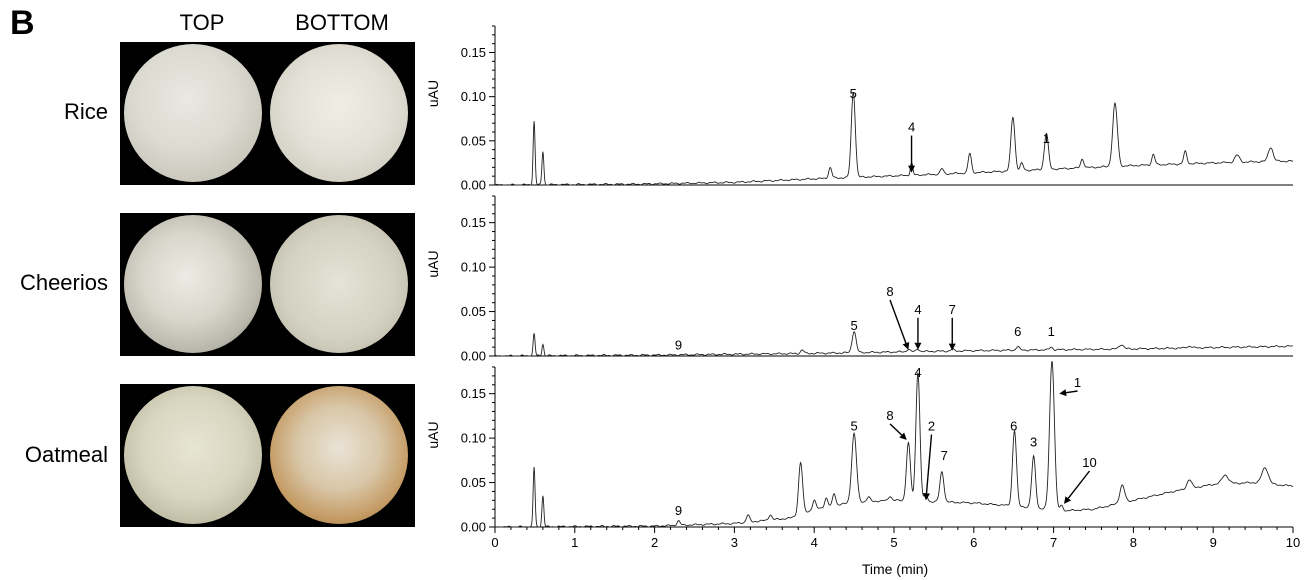 This screenshot has height=580, width=1304. Describe the element at coordinates (1133, 542) in the screenshot. I see `x-tick-label: 8` at that location.